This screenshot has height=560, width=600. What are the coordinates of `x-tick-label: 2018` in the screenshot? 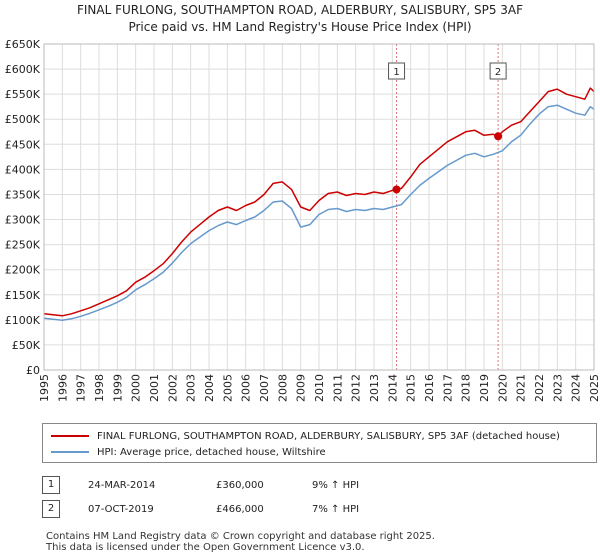 It's located at (466, 388).